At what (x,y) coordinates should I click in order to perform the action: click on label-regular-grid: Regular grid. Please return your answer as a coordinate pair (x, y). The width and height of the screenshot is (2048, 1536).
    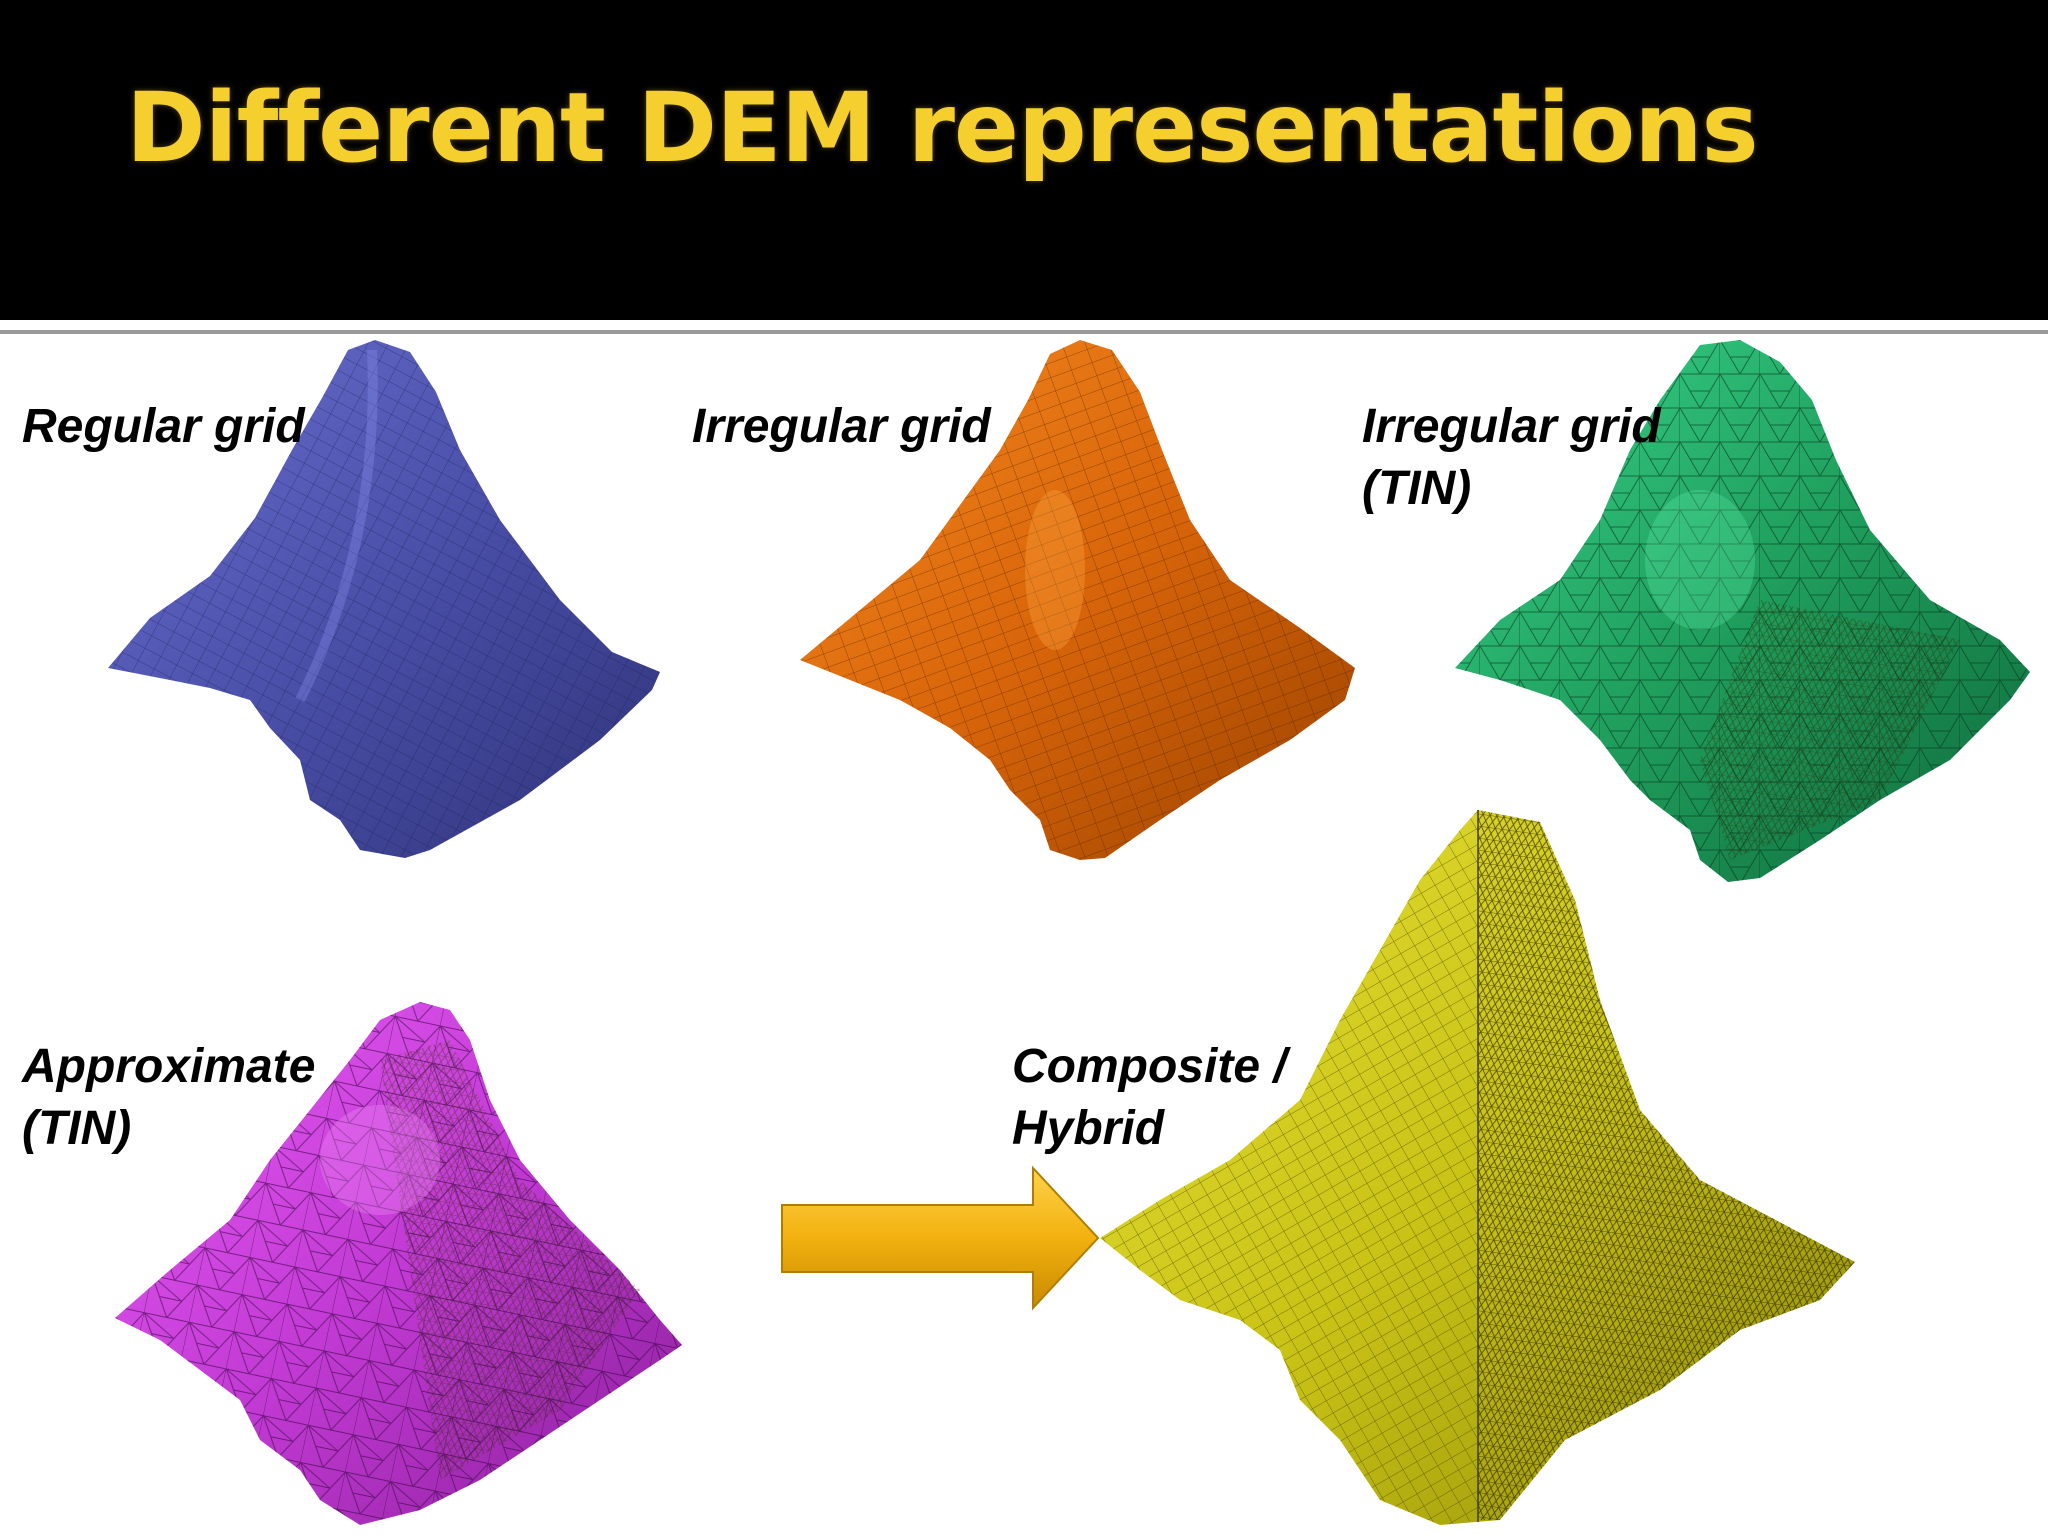
    Looking at the image, I should click on (163, 427).